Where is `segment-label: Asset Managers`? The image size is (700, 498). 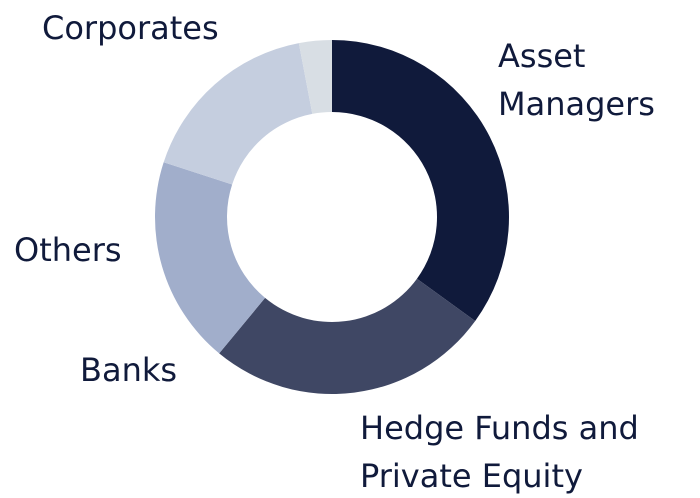
segment-label: Asset Managers is located at coordinates (576, 80).